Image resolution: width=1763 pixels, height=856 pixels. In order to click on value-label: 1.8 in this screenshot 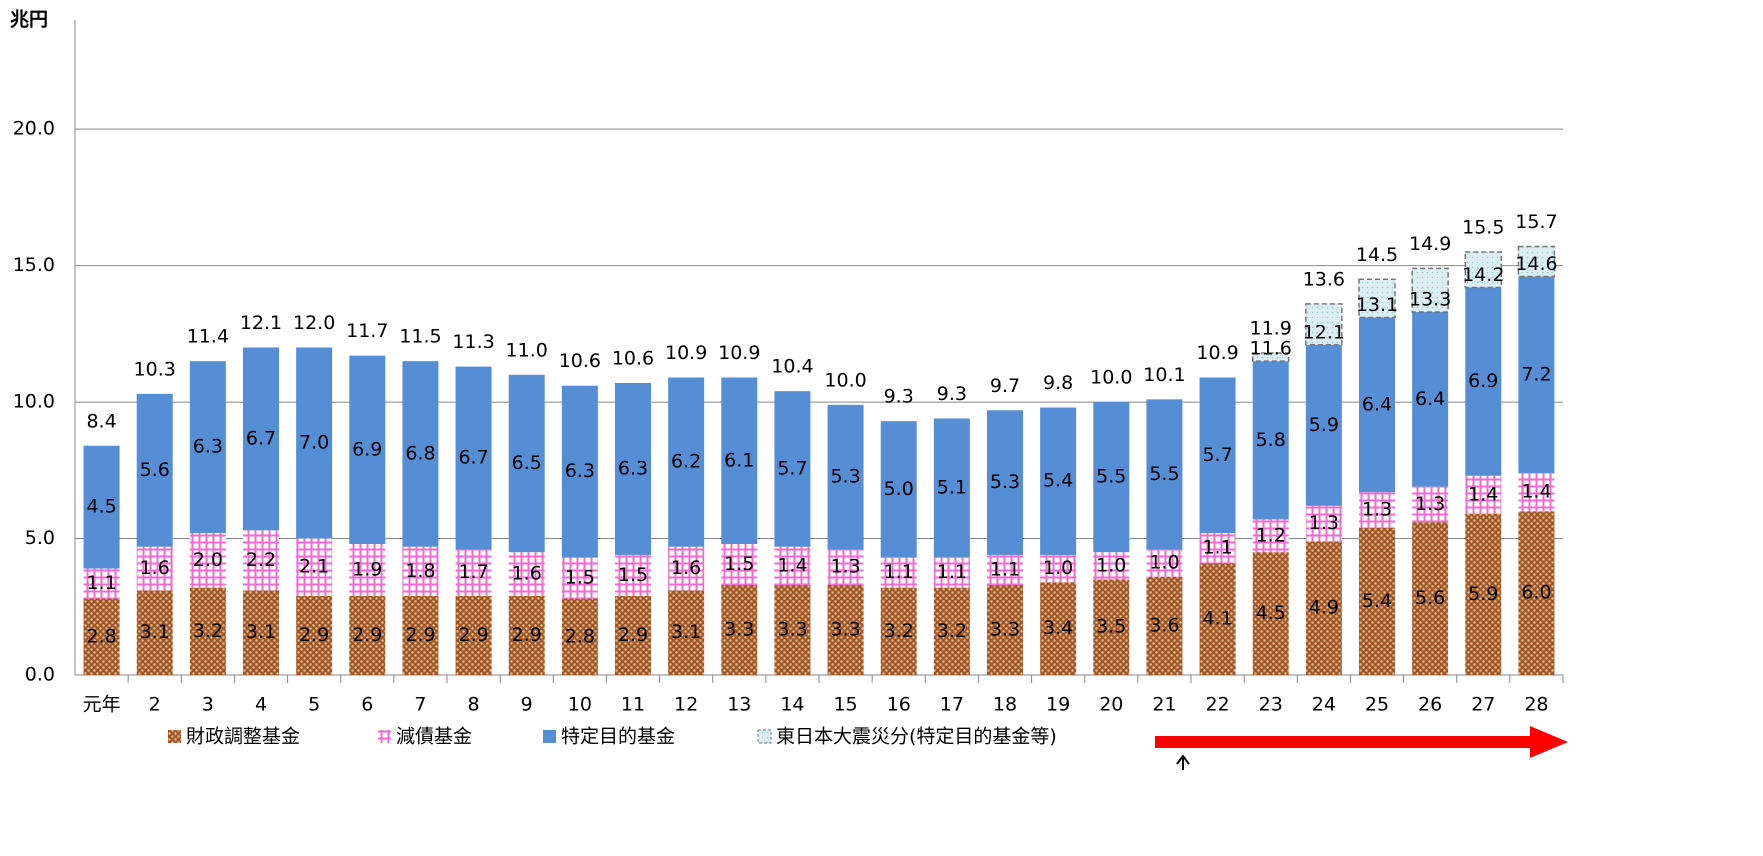, I will do `click(420, 571)`.